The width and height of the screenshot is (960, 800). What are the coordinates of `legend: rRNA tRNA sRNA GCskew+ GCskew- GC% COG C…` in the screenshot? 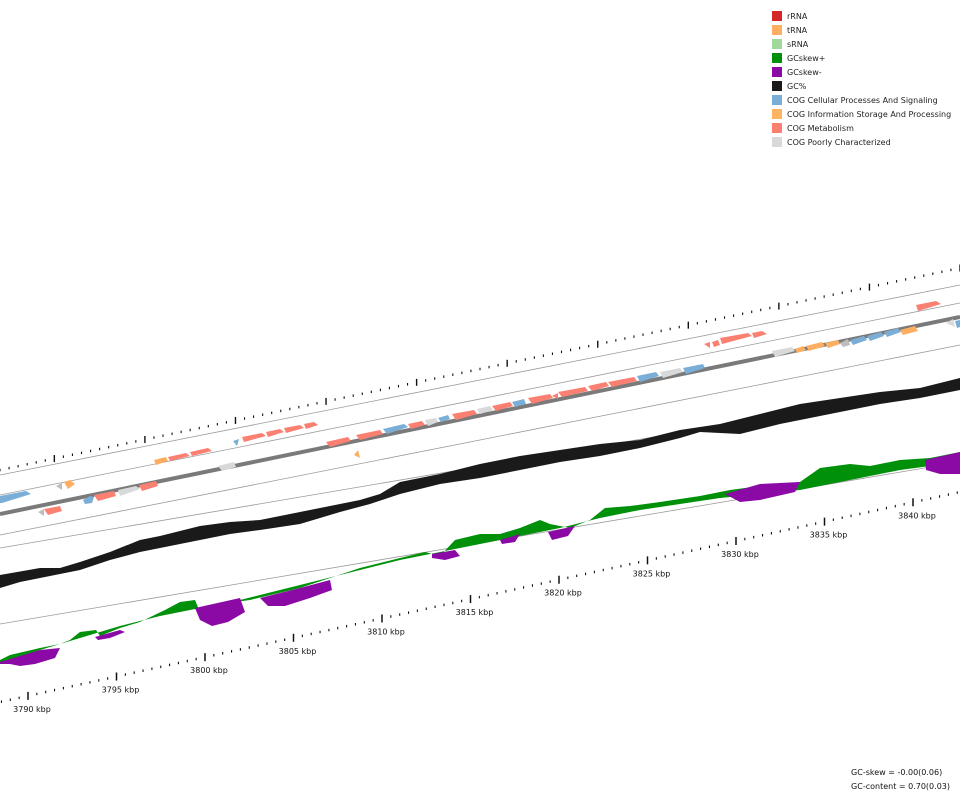 It's located at (861, 79).